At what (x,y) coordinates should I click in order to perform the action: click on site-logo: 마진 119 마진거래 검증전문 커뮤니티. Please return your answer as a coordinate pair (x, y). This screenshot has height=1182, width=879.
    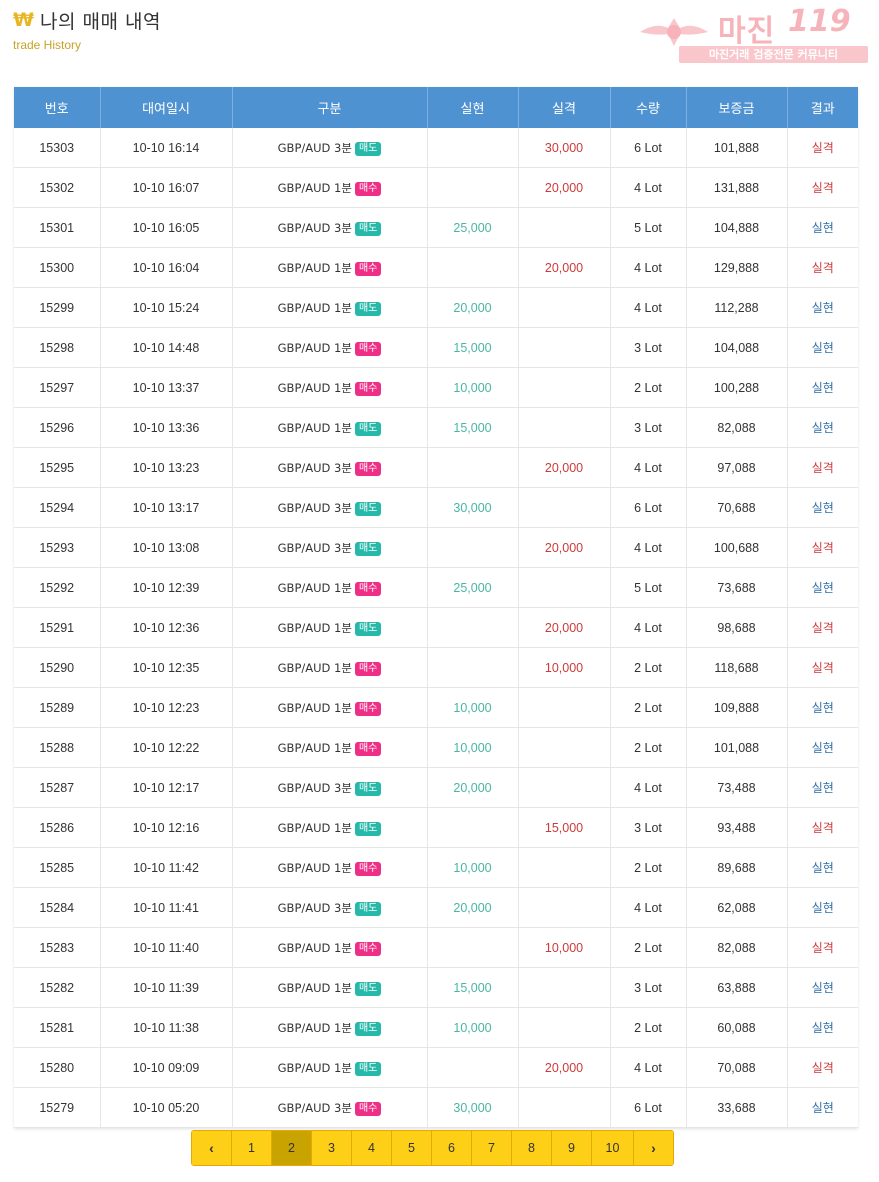
    Looking at the image, I should click on (753, 34).